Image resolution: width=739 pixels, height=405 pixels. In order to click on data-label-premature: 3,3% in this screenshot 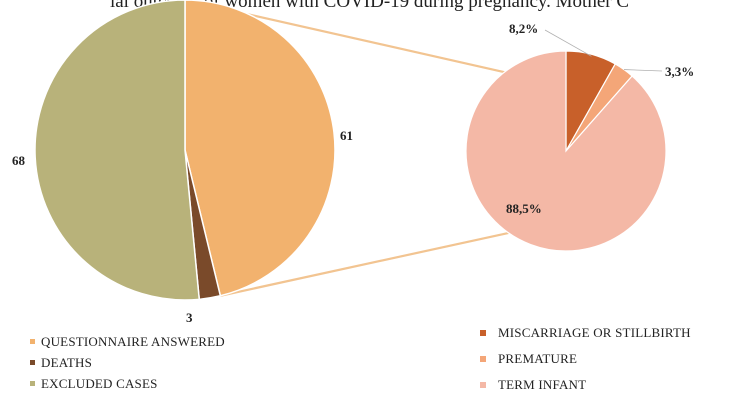, I will do `click(679, 71)`.